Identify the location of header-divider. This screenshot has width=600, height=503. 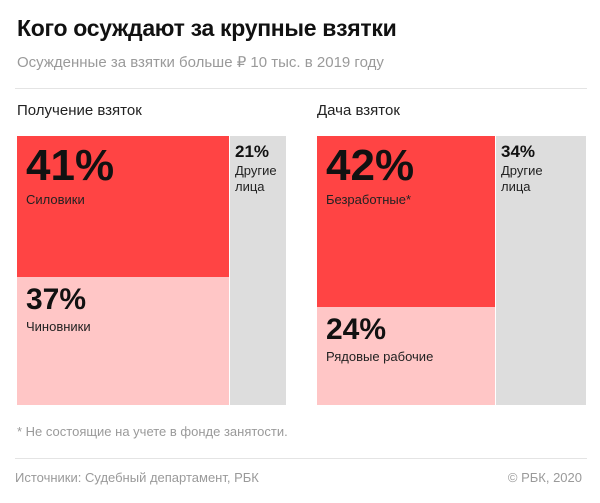
(301, 88).